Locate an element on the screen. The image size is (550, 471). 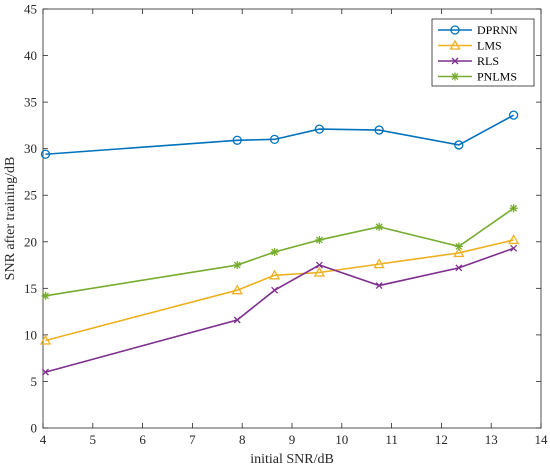
legend-item-dprnn: DPRNN is located at coordinates (478, 30).